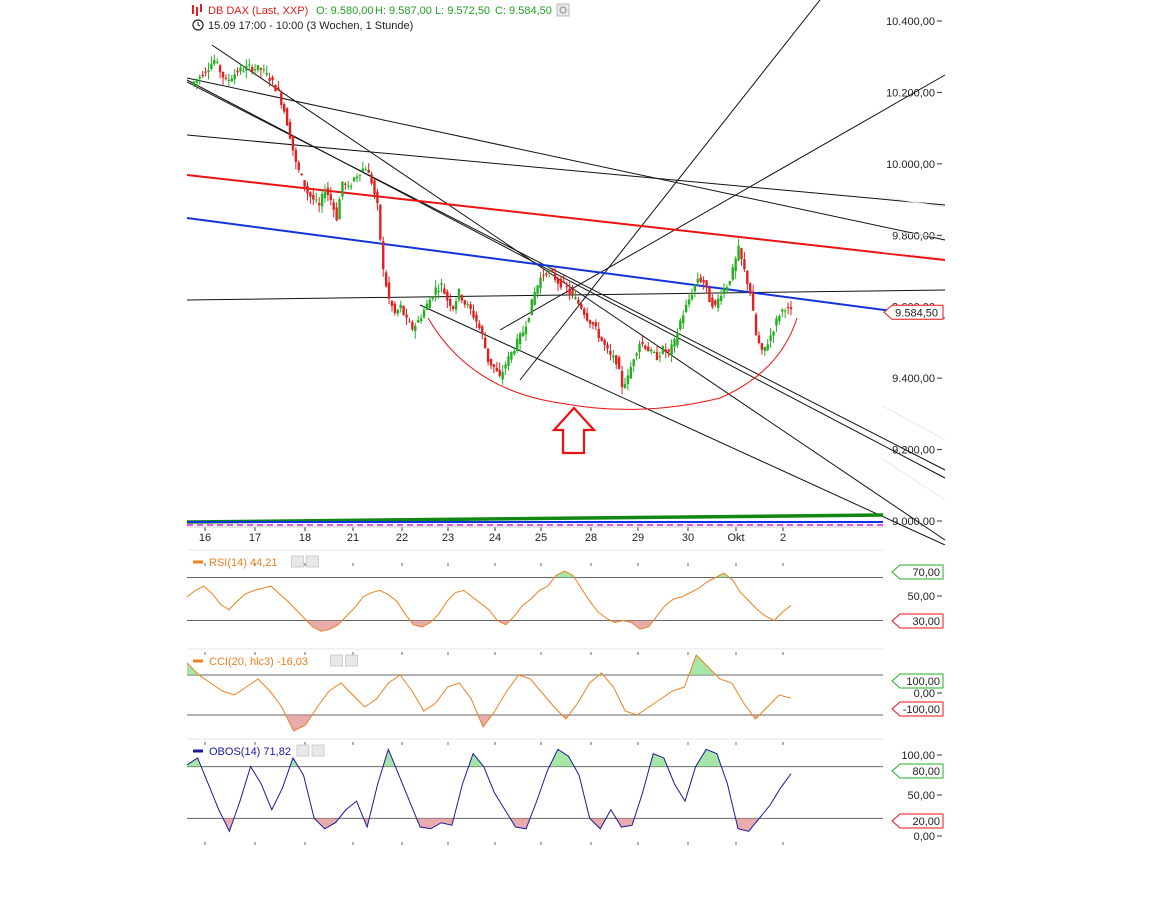 Image resolution: width=1152 pixels, height=910 pixels. I want to click on indicator-line, so click(489, 601).